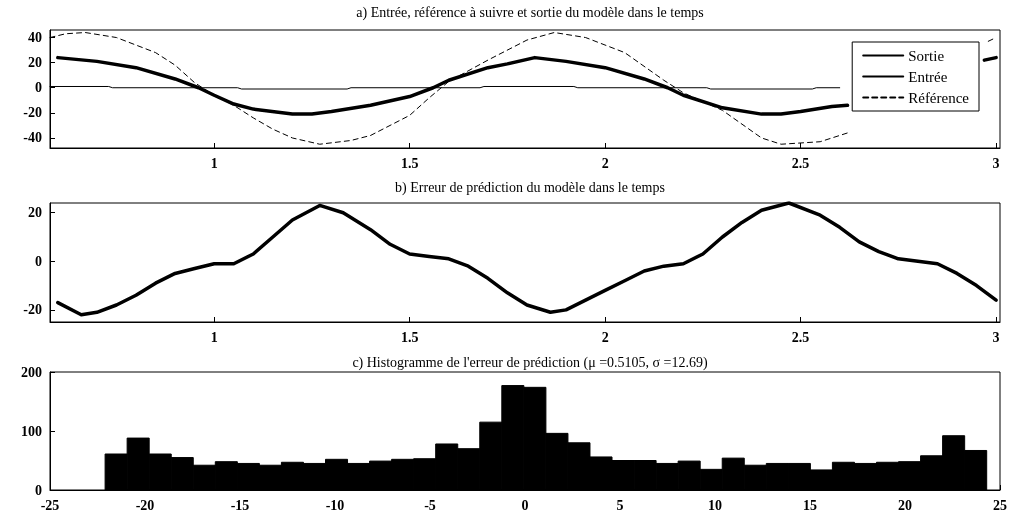 This screenshot has width=1019, height=519. What do you see at coordinates (530, 187) in the screenshot?
I see `chart-title: b) Erreur de prédiction du modèle dans le temps` at bounding box center [530, 187].